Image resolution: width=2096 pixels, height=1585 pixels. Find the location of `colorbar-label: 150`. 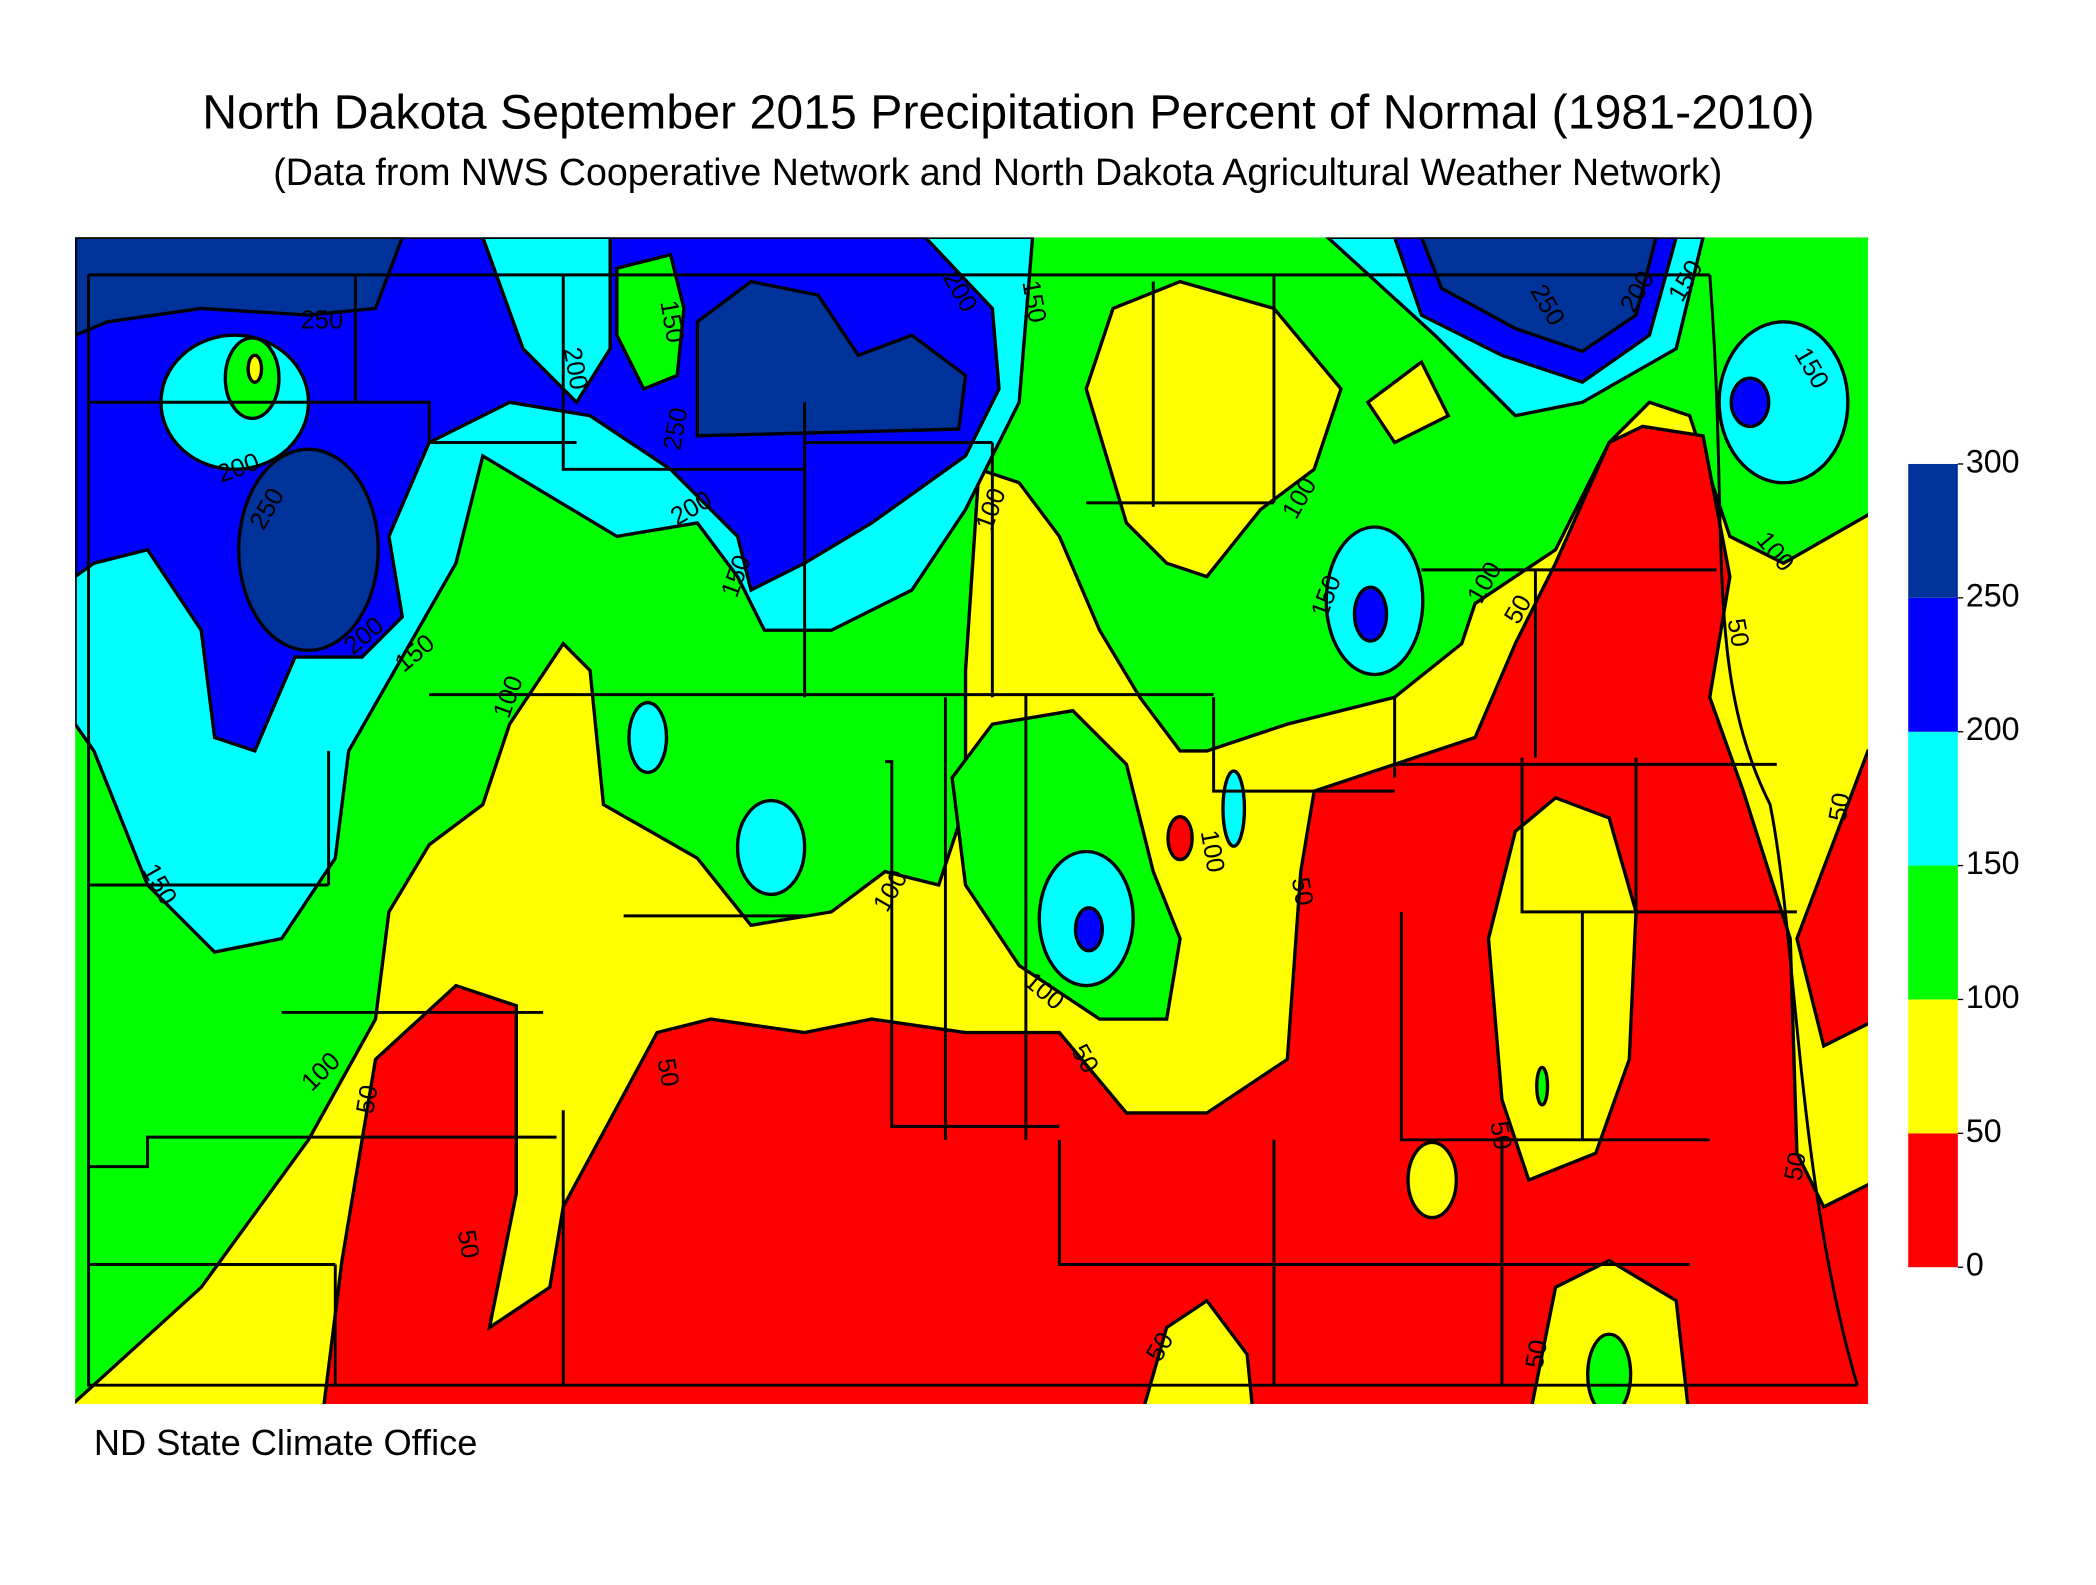

colorbar-label: 150 is located at coordinates (1993, 863).